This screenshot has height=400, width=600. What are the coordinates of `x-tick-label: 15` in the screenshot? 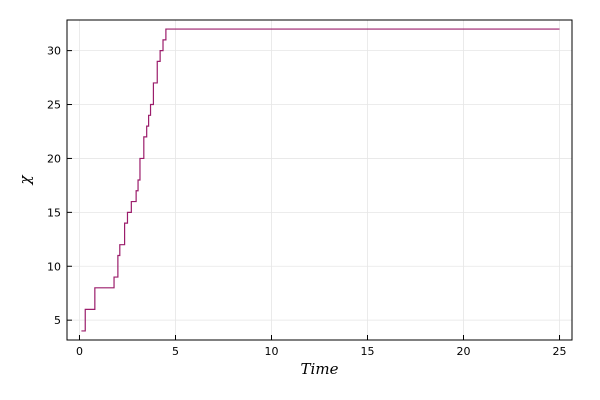 It's located at (368, 351).